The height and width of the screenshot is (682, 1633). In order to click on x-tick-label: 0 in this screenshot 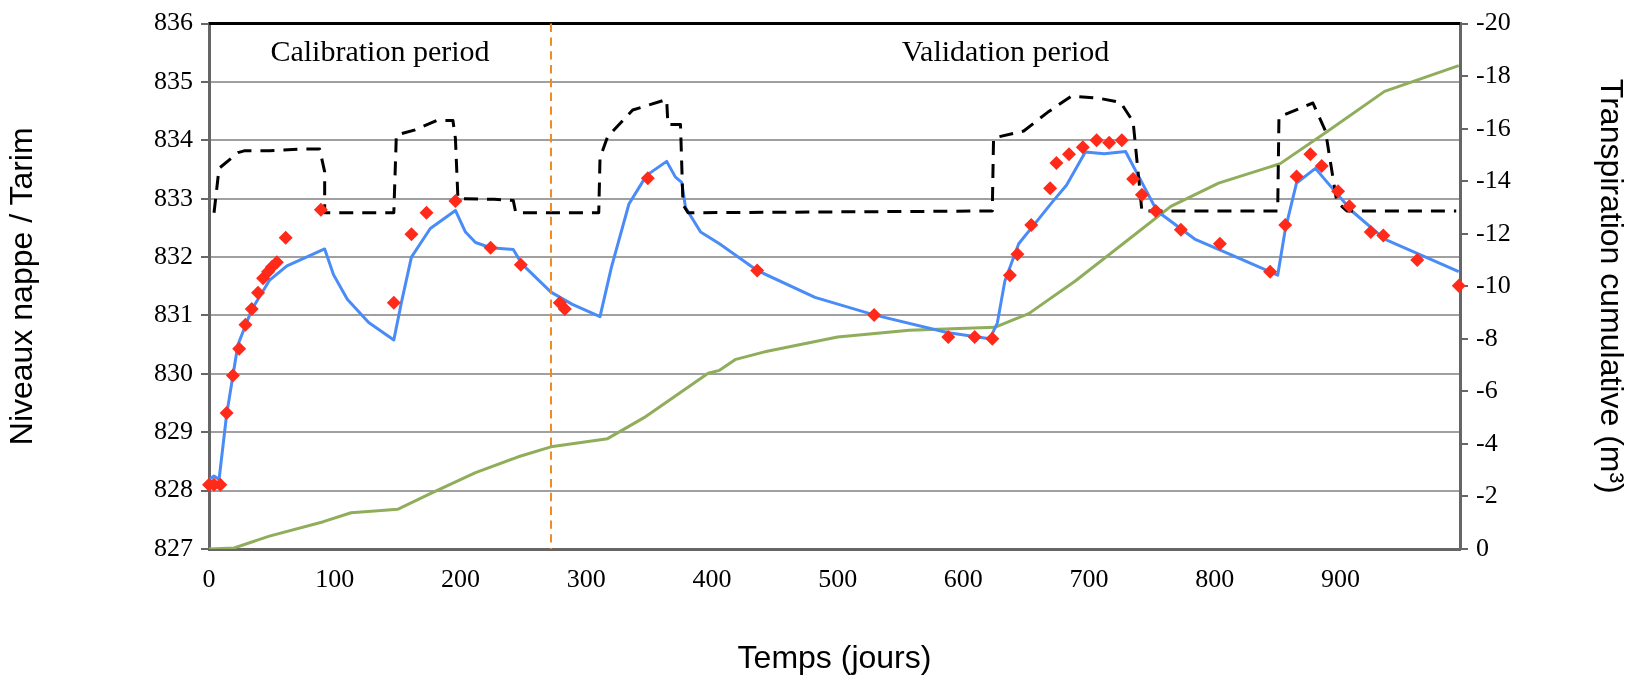, I will do `click(209, 579)`.